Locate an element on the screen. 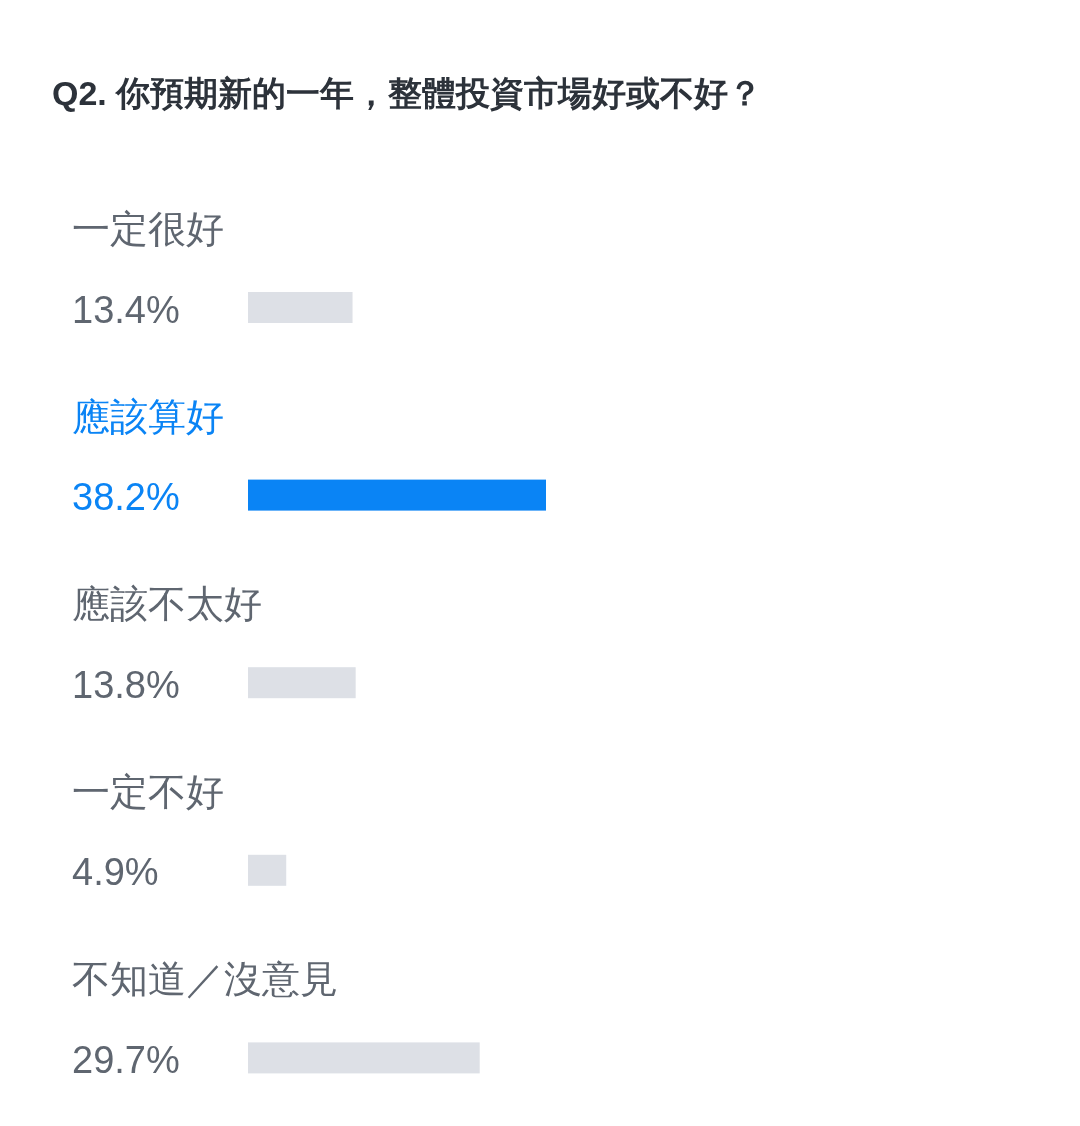  value-label: 4.9% is located at coordinates (115, 872).